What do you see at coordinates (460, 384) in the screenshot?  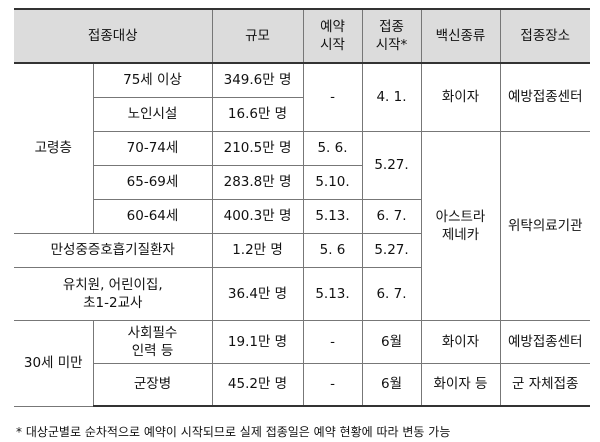 I see `cell: 화이자 등` at bounding box center [460, 384].